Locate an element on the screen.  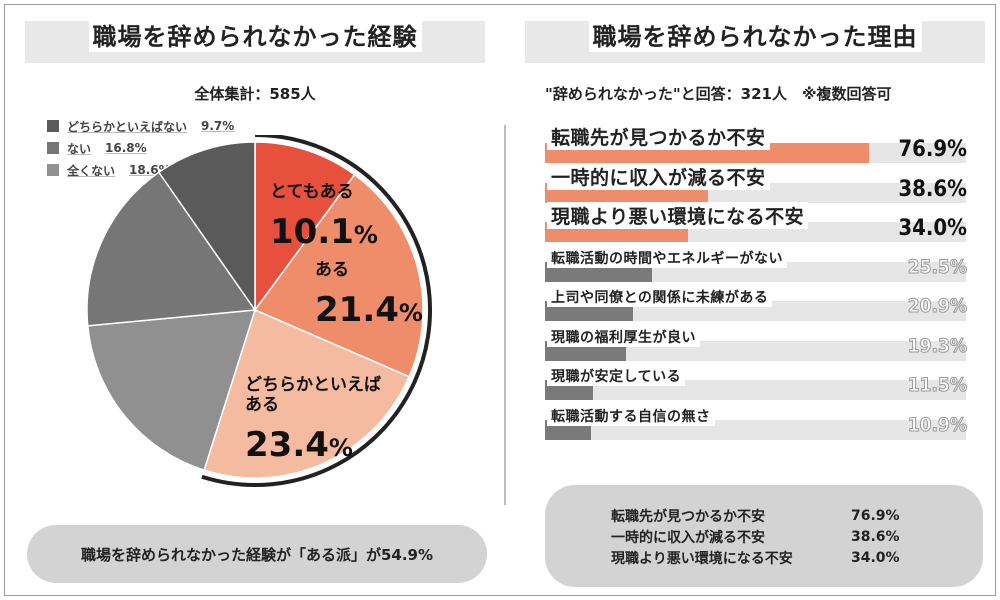
bar-row: 転職活動の時間やエネルギーがない 25.5% is located at coordinates (756, 262).